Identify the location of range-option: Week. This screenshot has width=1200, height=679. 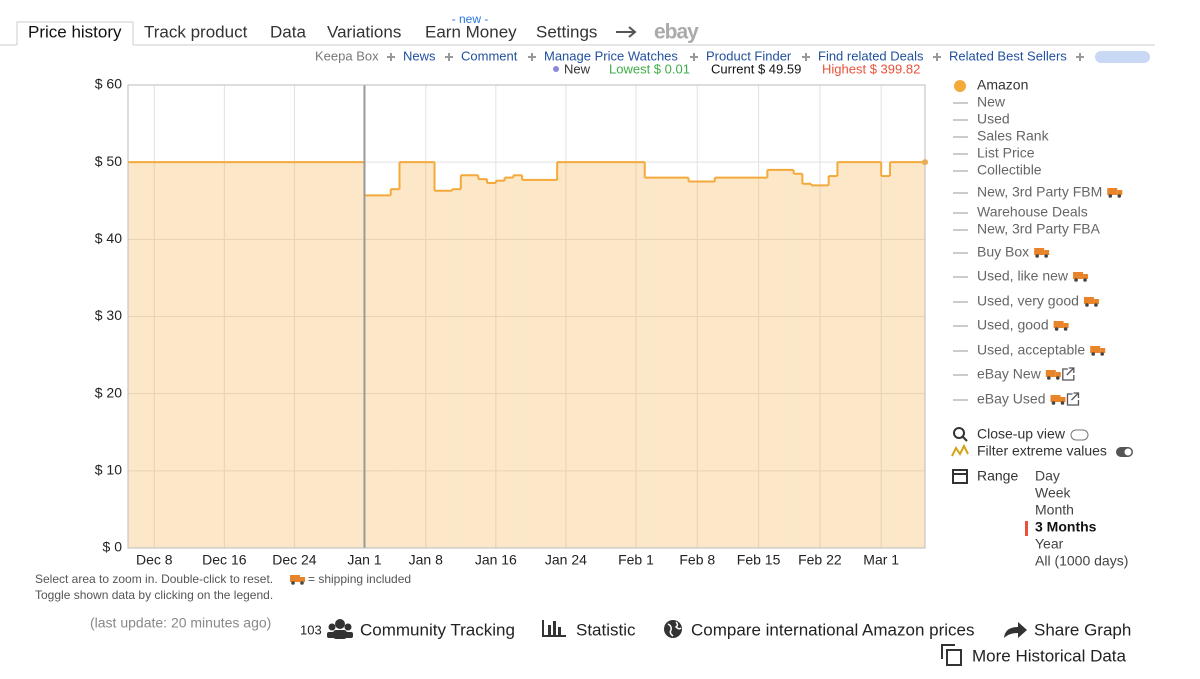
(1053, 493).